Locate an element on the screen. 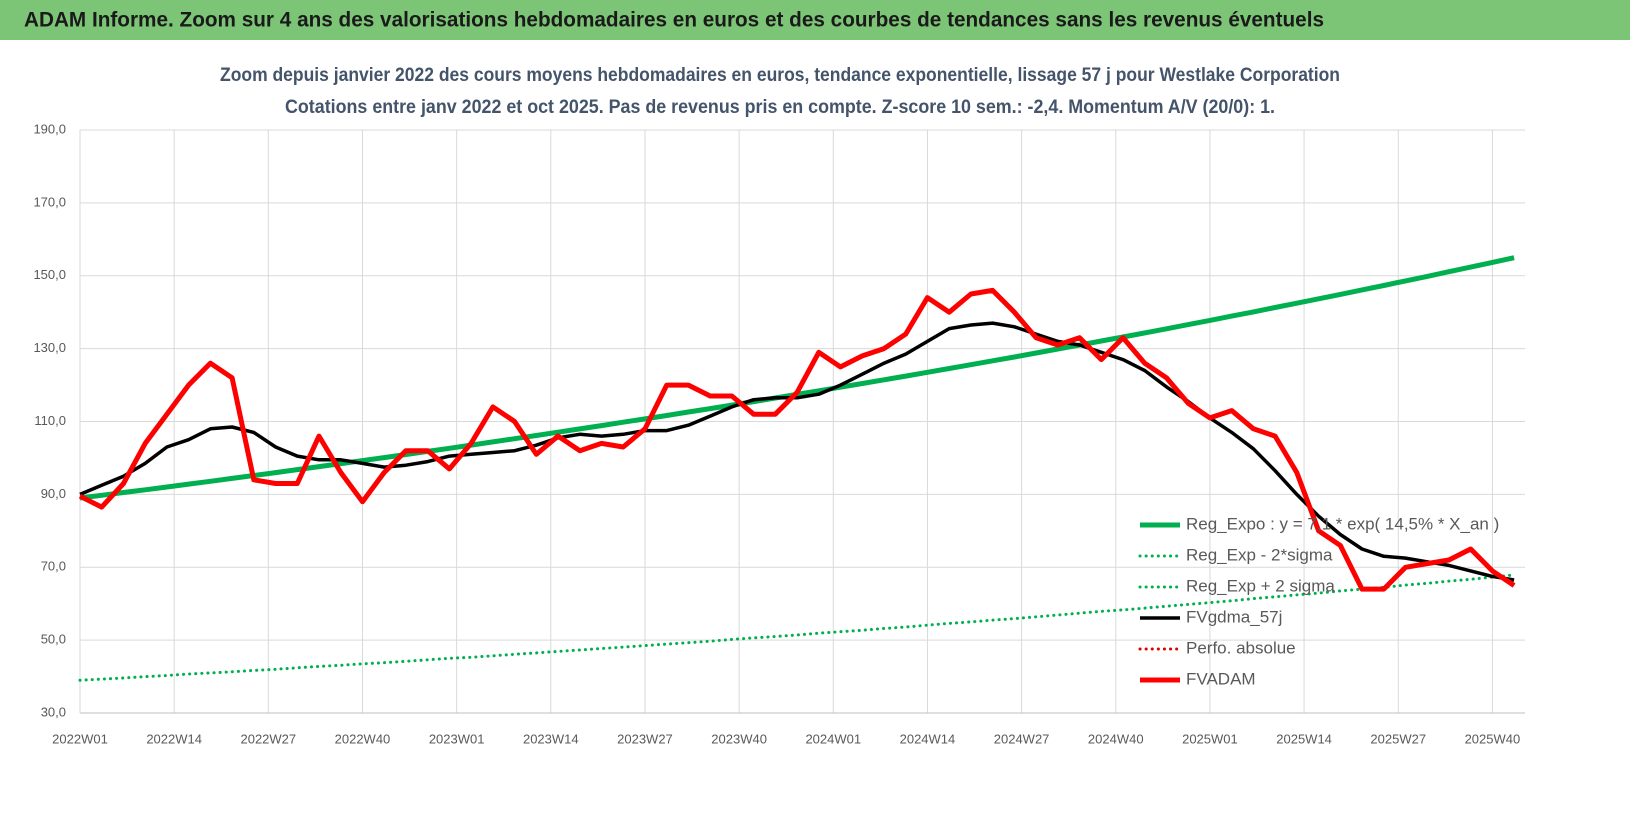  x-tick-label: 2022W14 is located at coordinates (174, 738).